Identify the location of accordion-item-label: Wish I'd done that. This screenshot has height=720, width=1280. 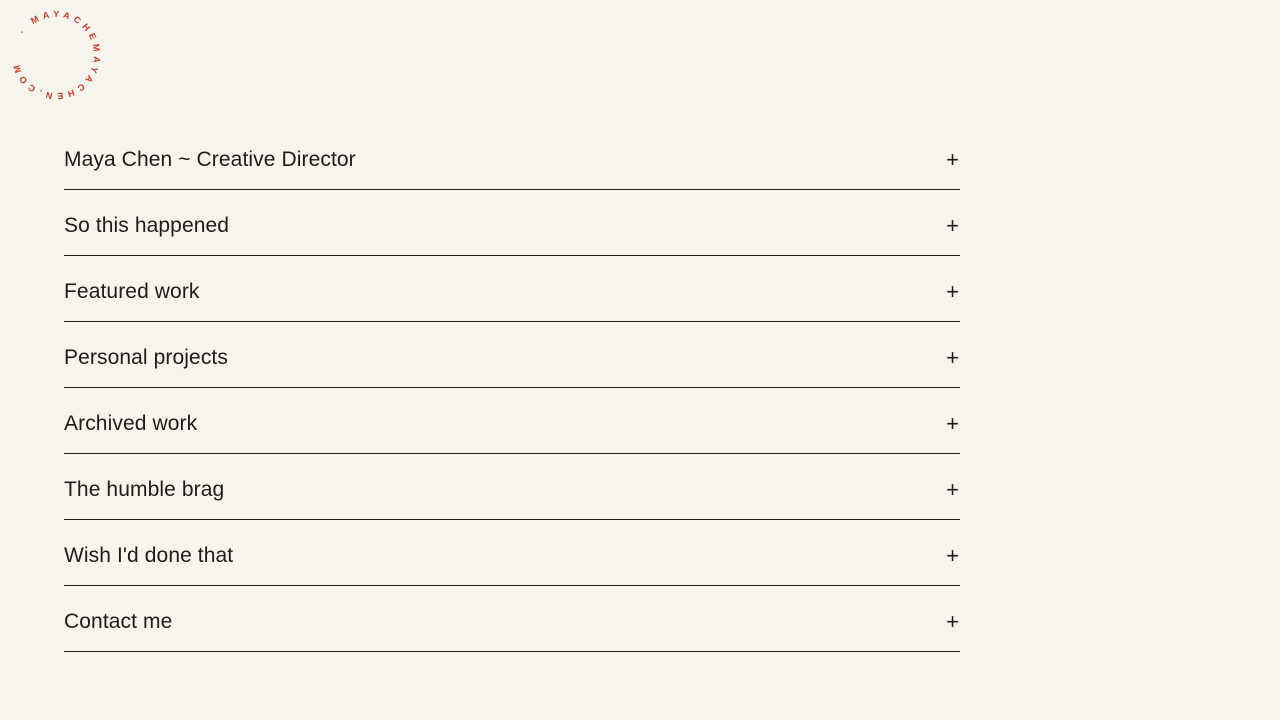
(149, 555).